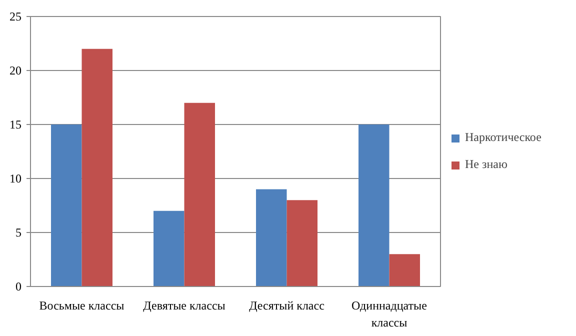  What do you see at coordinates (503, 137) in the screenshot?
I see `legend-label: Наркотическое` at bounding box center [503, 137].